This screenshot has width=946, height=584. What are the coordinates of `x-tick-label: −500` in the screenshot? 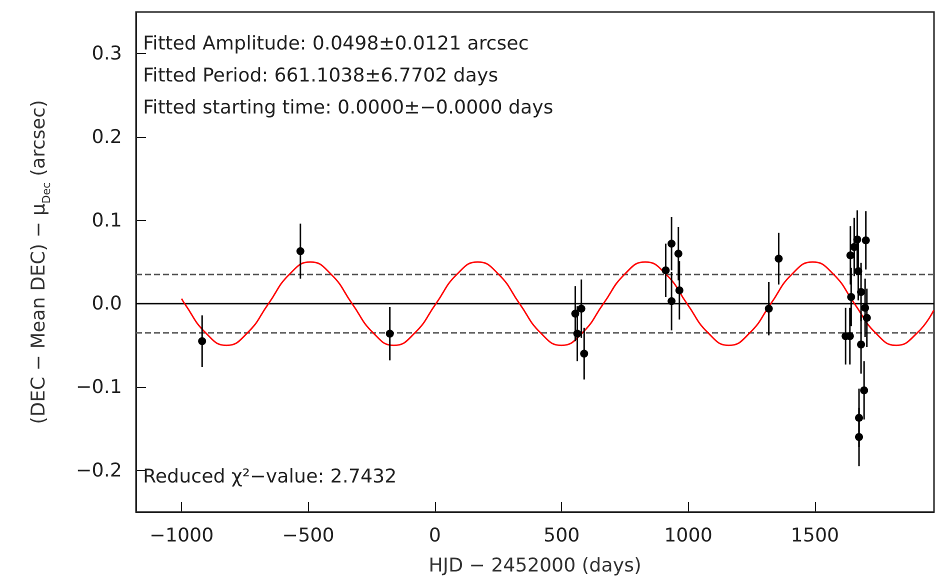 It's located at (308, 535).